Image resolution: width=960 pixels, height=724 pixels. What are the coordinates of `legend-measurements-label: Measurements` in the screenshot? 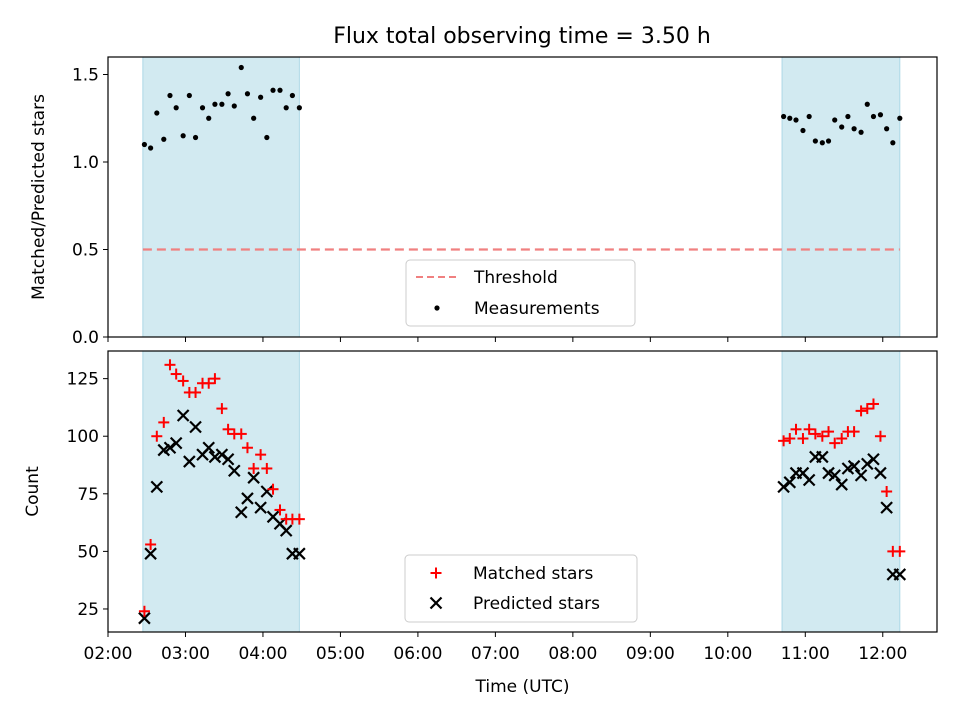 It's located at (537, 309).